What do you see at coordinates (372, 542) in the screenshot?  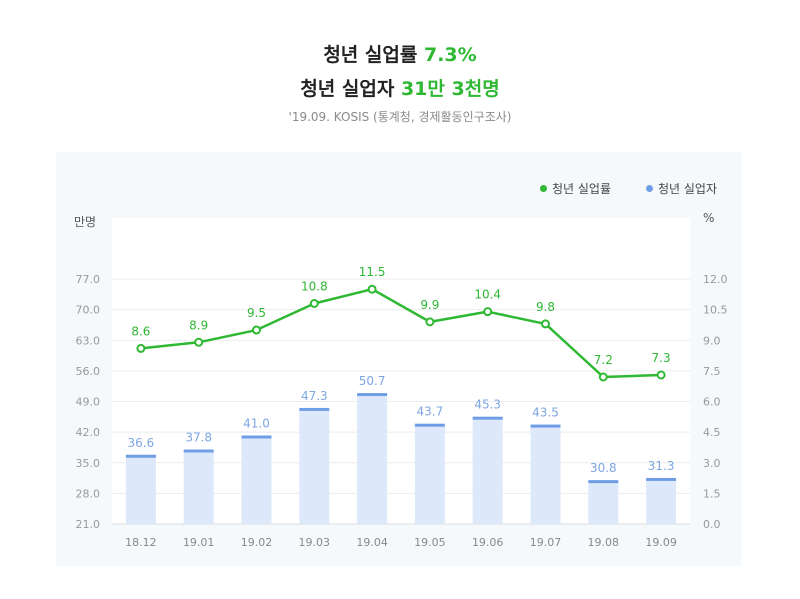 I see `x-tick-label: 19.04` at bounding box center [372, 542].